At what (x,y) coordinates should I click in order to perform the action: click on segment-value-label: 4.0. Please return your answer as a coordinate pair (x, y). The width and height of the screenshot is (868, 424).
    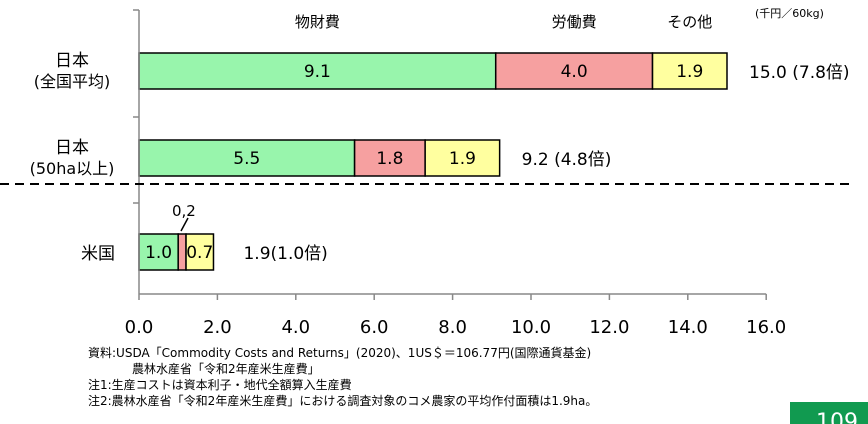
    Looking at the image, I should click on (574, 72).